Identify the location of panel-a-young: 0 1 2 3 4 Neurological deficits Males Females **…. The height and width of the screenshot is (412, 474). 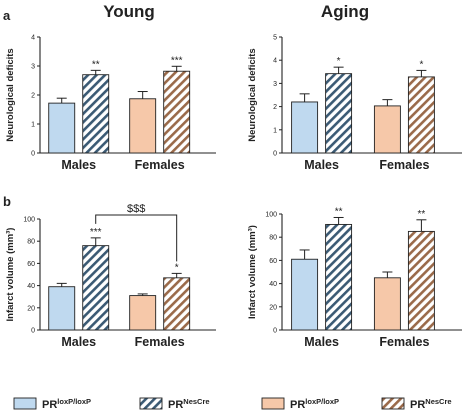
(110, 103).